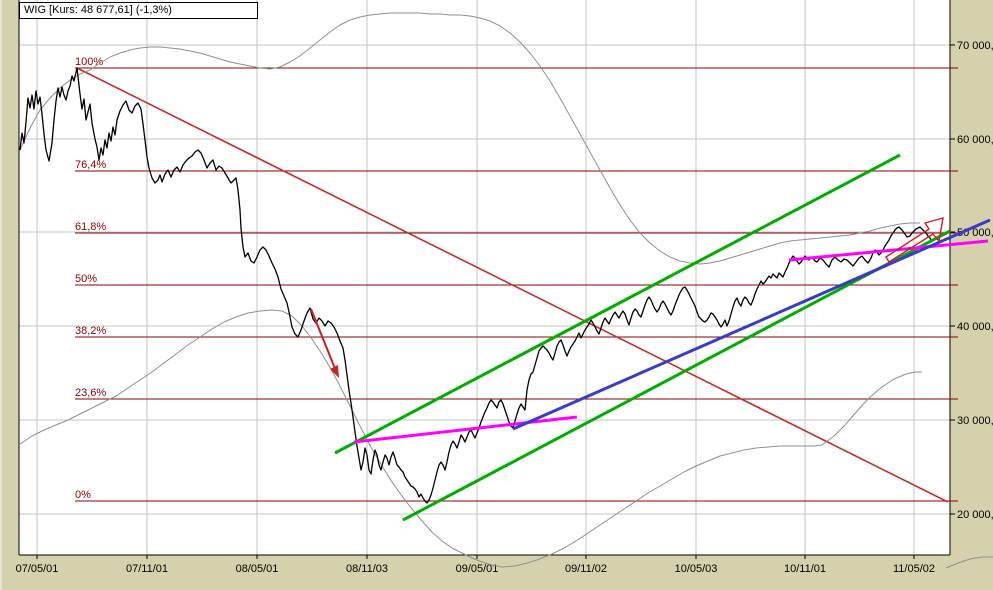  Describe the element at coordinates (975, 140) in the screenshot. I see `y-axis-label: 60 000,00` at that location.